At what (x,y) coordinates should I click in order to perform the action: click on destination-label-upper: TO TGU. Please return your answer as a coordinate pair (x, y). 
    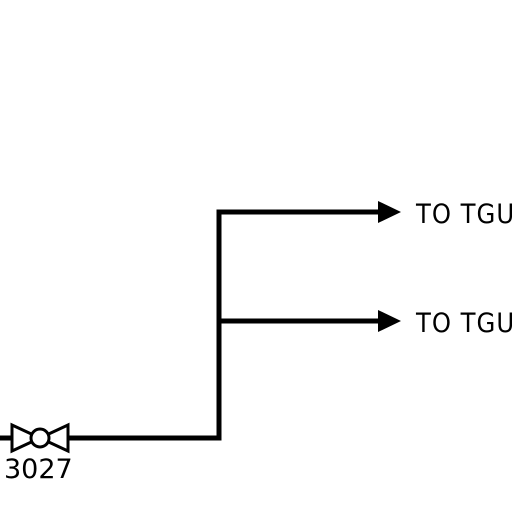
    Looking at the image, I should click on (463, 214).